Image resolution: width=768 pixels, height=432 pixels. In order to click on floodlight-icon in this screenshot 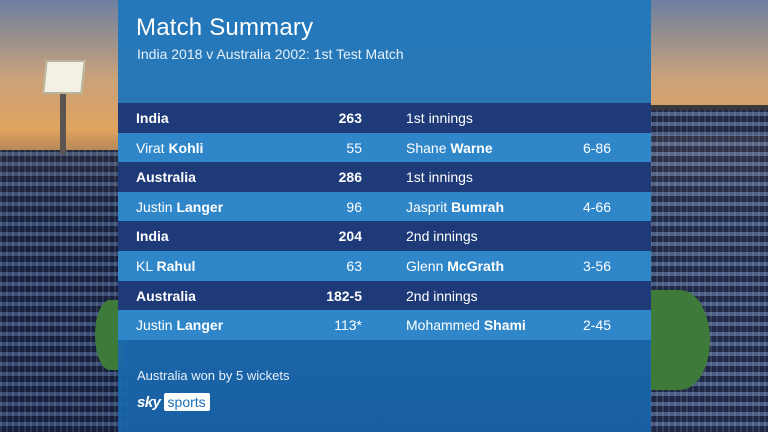, I will do `click(64, 77)`.